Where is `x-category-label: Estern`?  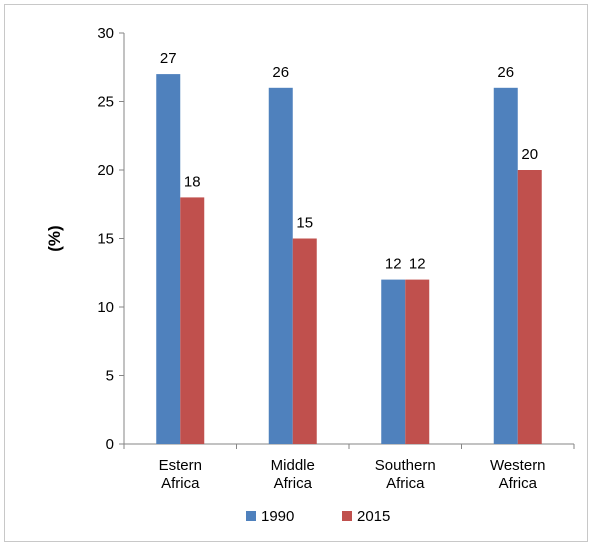 x-category-label: Estern is located at coordinates (180, 465).